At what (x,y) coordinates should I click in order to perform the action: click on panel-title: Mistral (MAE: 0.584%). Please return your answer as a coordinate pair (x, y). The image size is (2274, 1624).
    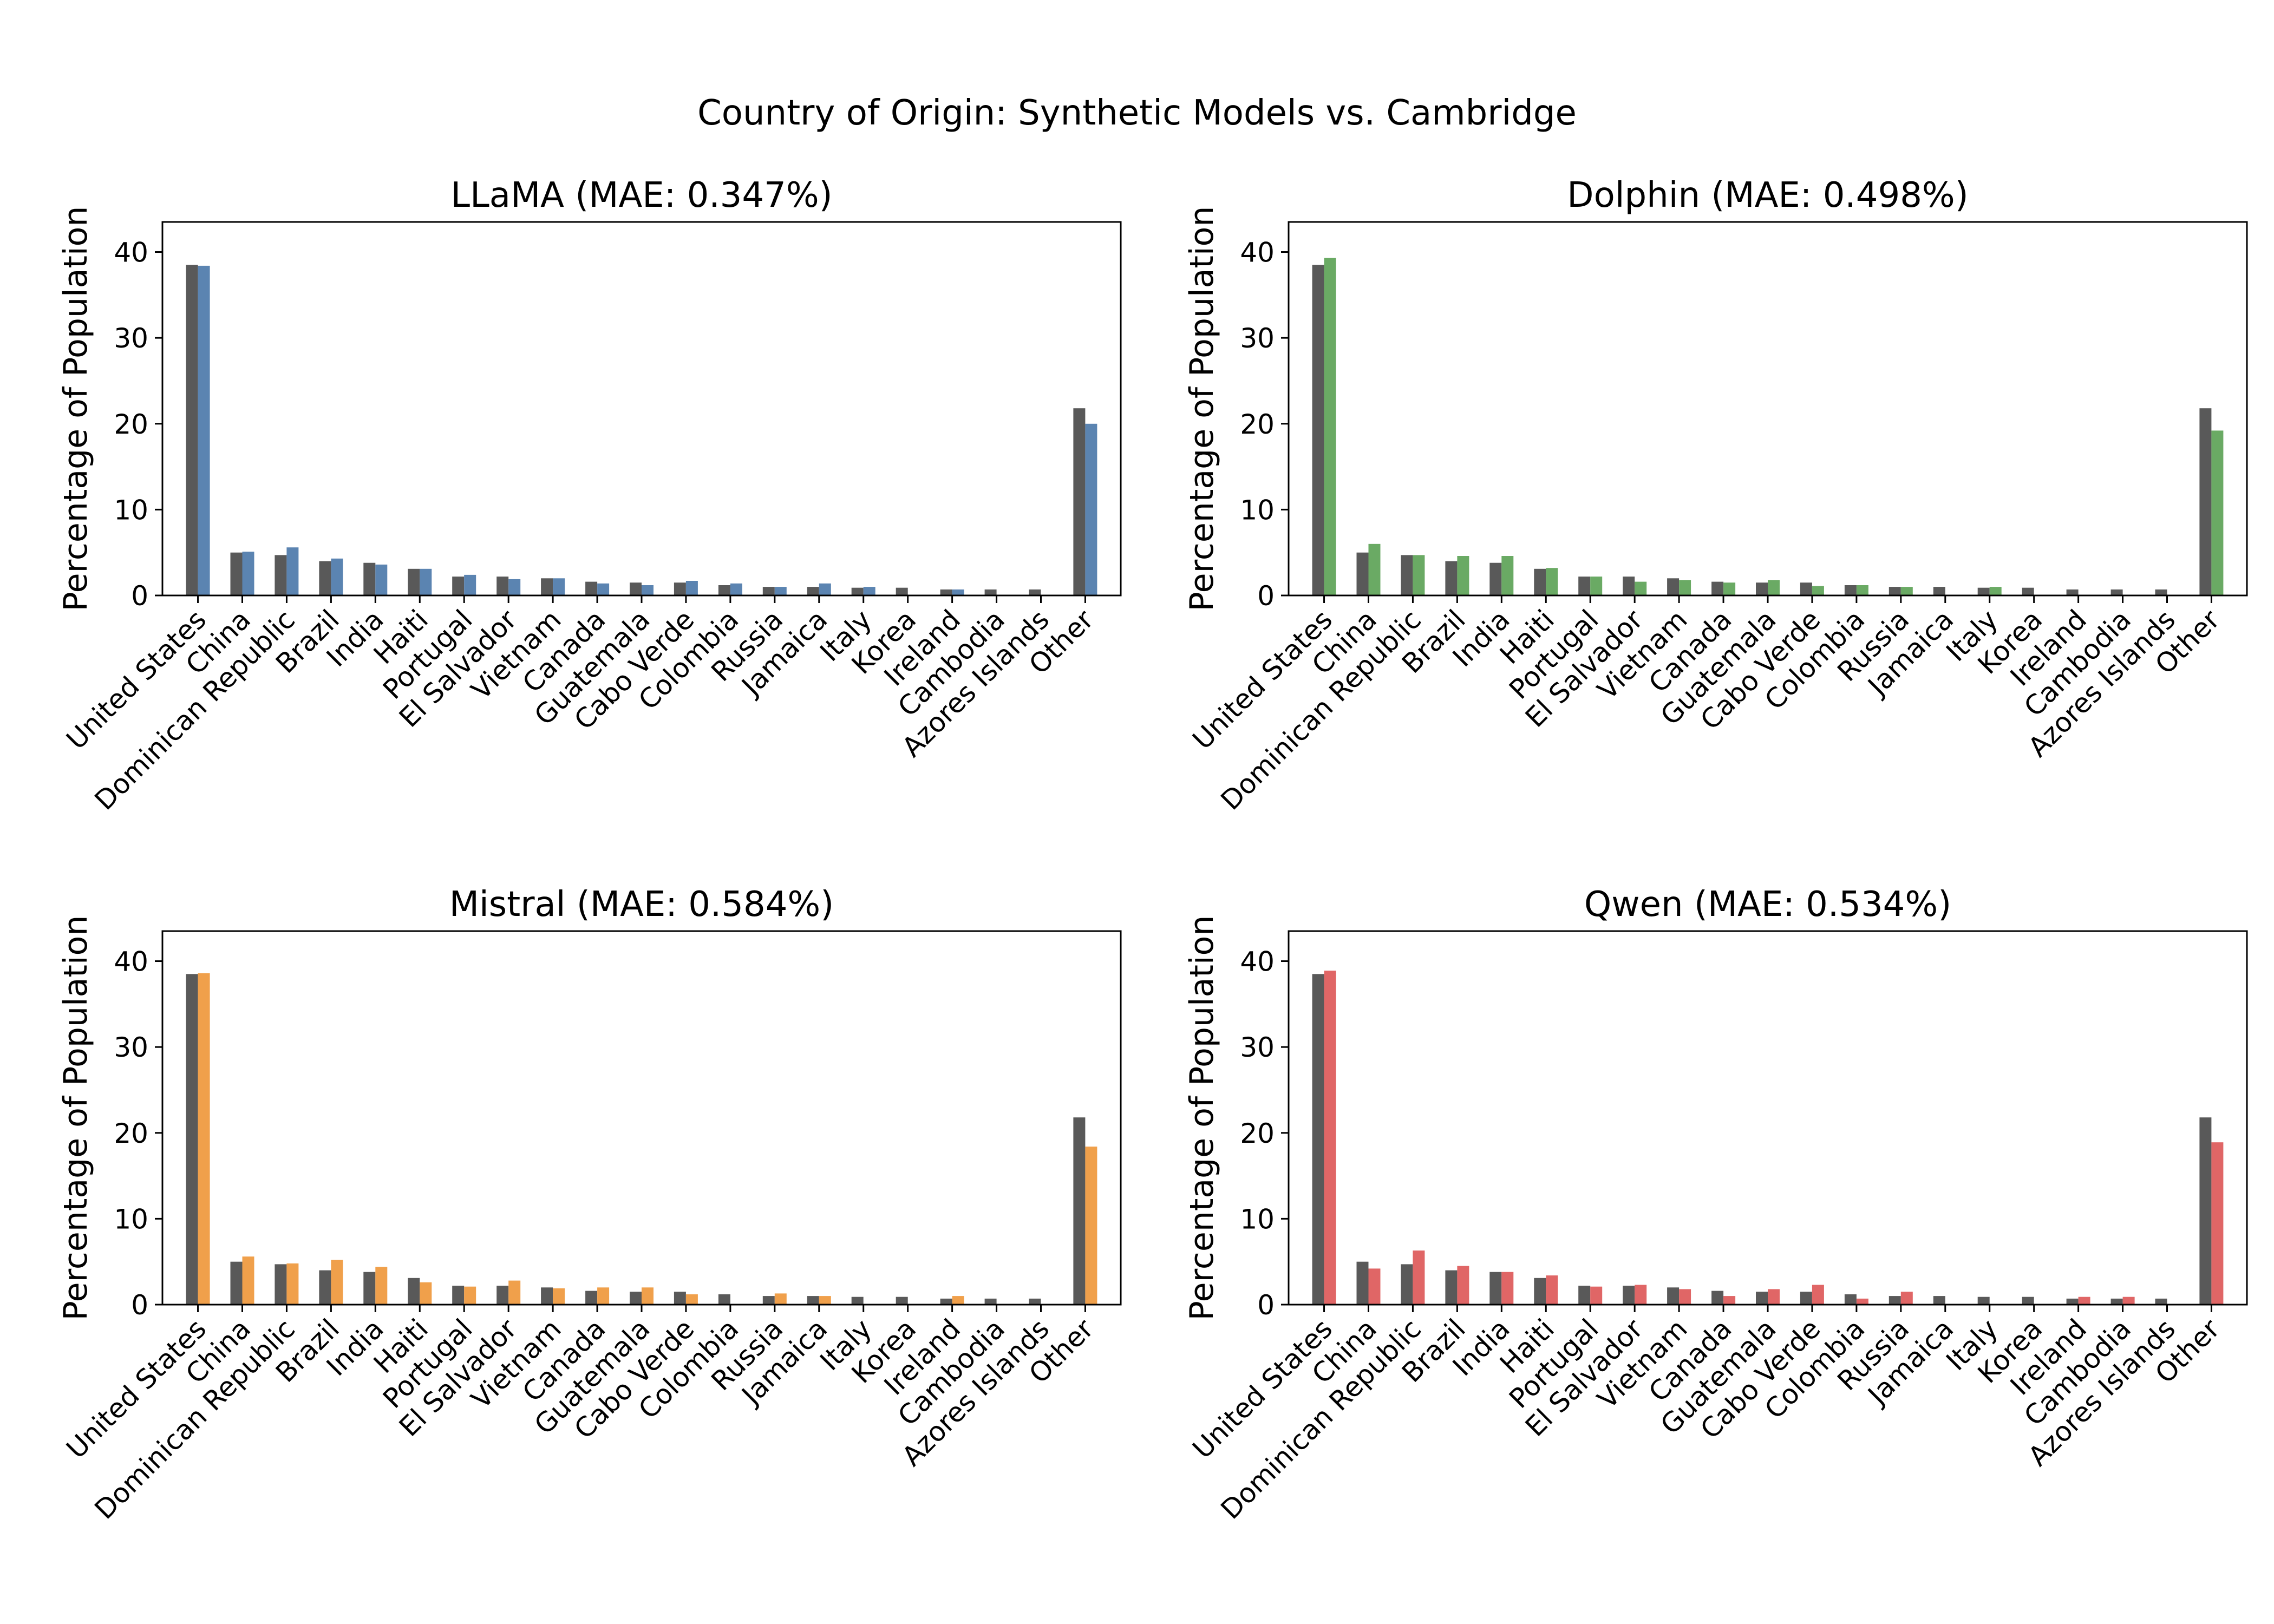
    Looking at the image, I should click on (641, 905).